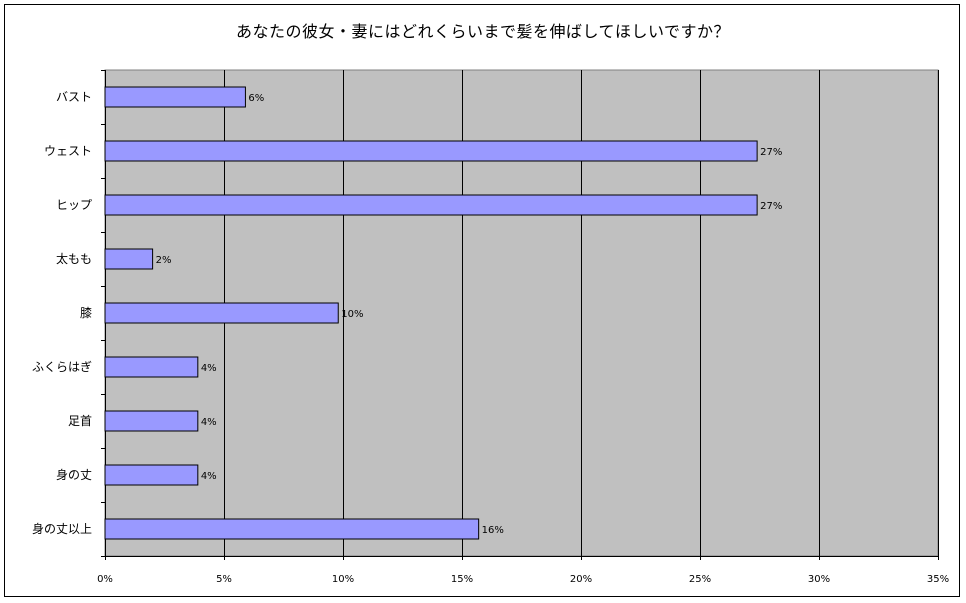 Image resolution: width=966 pixels, height=603 pixels. Describe the element at coordinates (700, 579) in the screenshot. I see `x-tick-label: 25%` at that location.